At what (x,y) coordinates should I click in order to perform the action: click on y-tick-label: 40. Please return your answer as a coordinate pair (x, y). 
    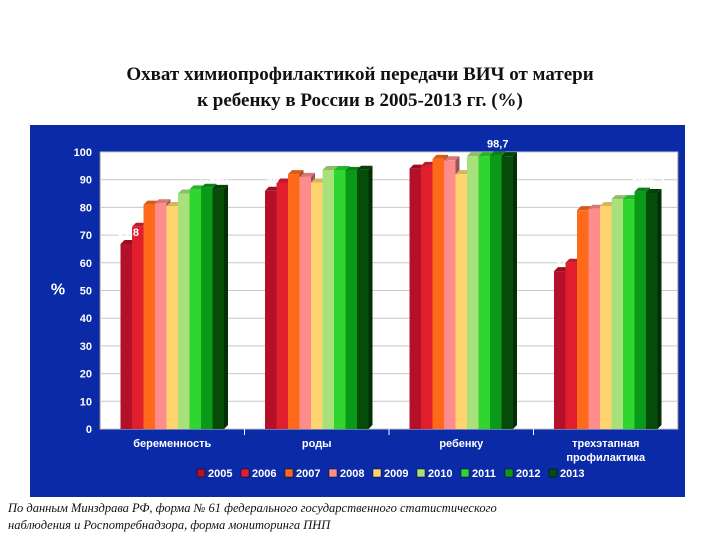
    Looking at the image, I should click on (86, 319).